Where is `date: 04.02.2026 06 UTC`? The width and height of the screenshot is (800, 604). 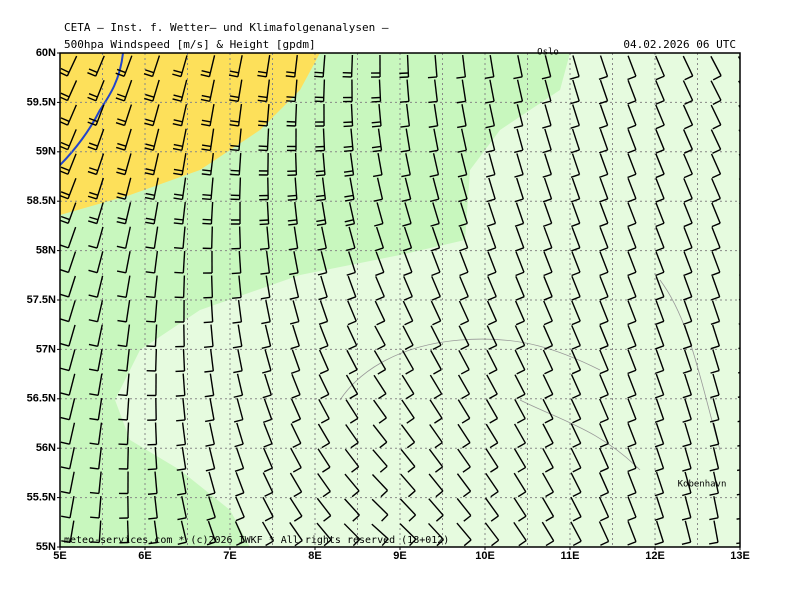
date: 04.02.2026 06 UTC is located at coordinates (679, 44).